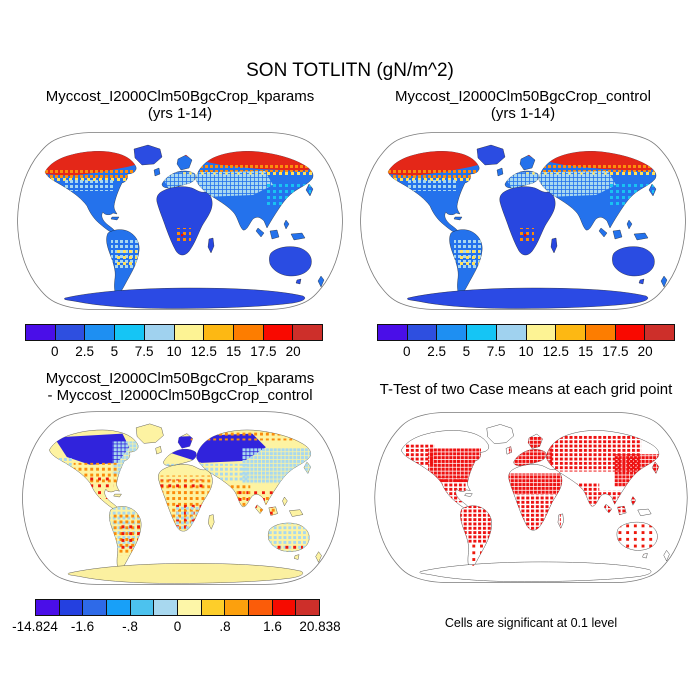 The height and width of the screenshot is (700, 700). What do you see at coordinates (180, 378) in the screenshot?
I see `panel-title-difference-line1: Myccost_I2000Clm50BgcCrop_kparams` at bounding box center [180, 378].